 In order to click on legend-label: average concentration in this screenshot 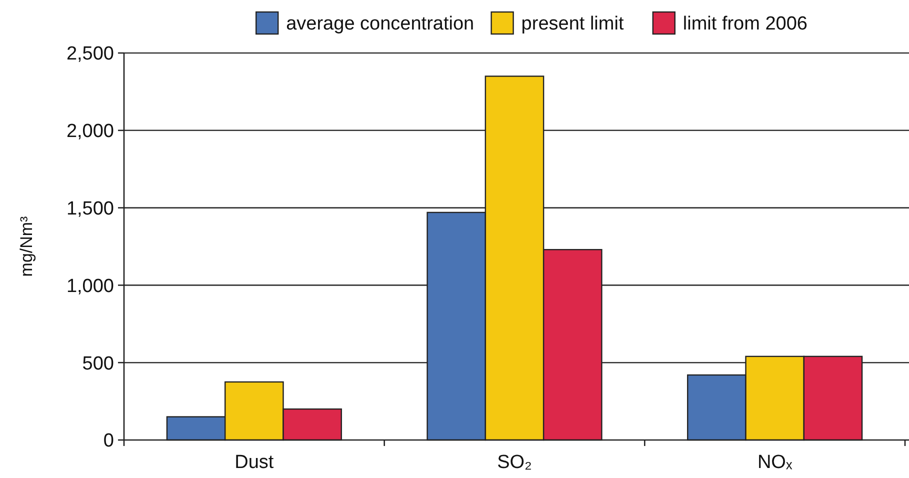, I will do `click(380, 24)`.